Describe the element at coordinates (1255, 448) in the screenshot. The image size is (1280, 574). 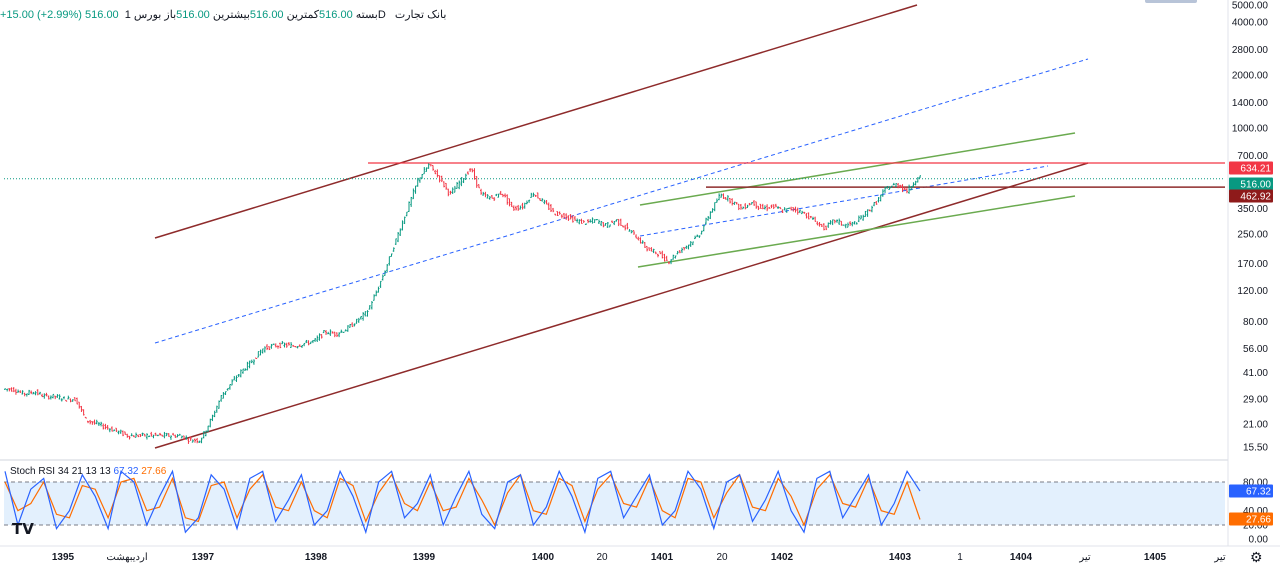
I see `price-tick-label: 15.50` at that location.